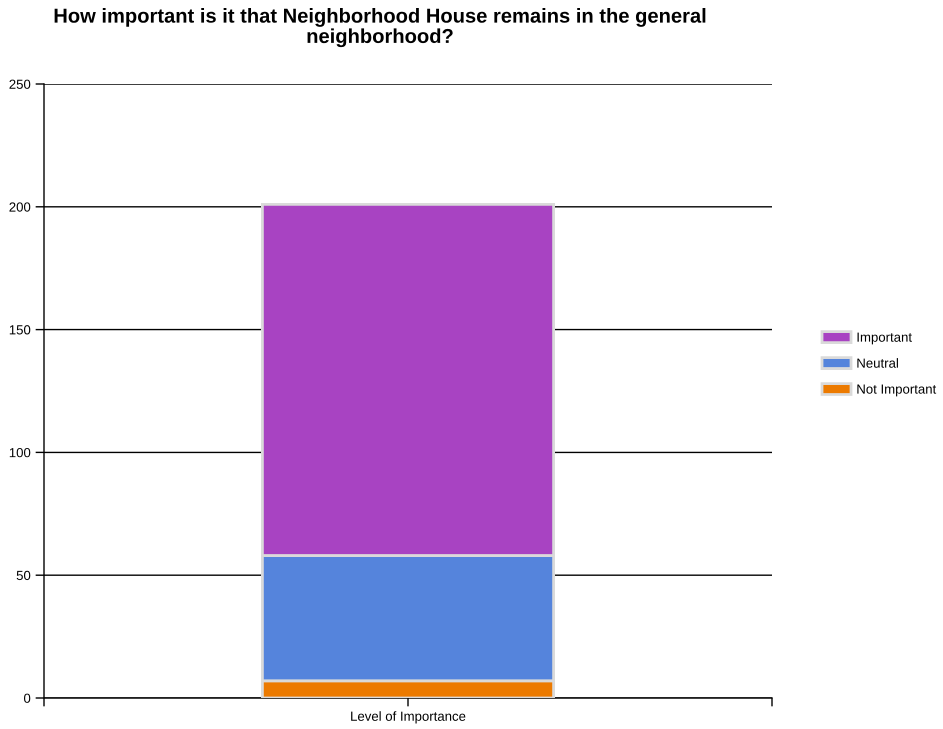  Describe the element at coordinates (408, 717) in the screenshot. I see `x-tick-label: Level of Importance` at that location.